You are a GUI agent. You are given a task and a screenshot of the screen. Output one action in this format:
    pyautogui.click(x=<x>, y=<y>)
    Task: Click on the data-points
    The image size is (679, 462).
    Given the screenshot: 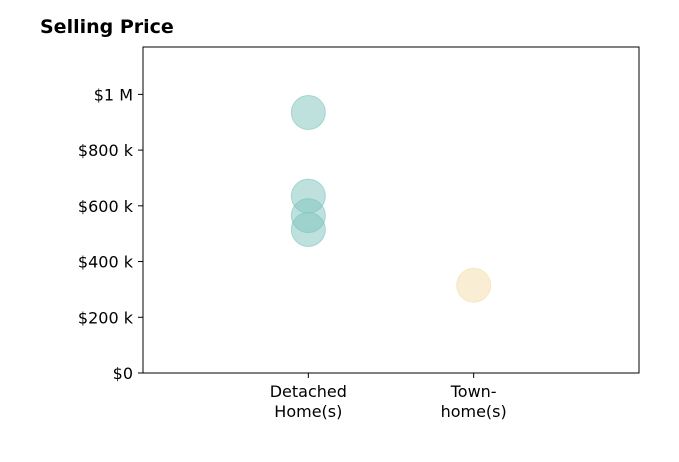 What is the action you would take?
    pyautogui.click(x=391, y=198)
    